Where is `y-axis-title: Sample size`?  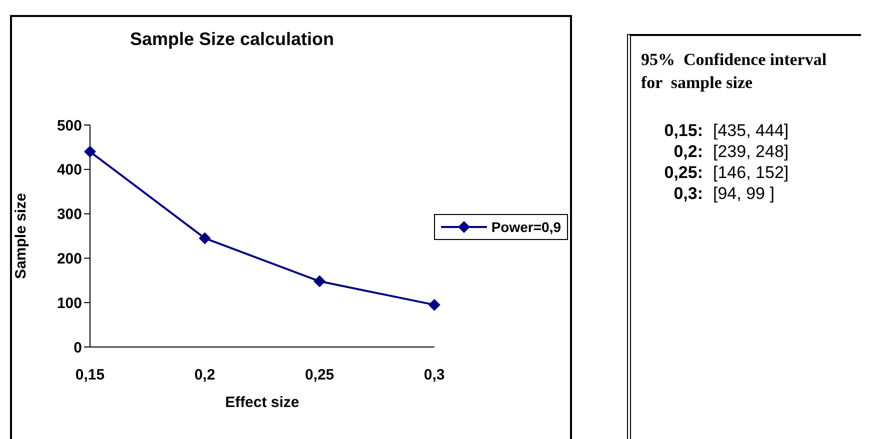 y-axis-title: Sample size is located at coordinates (21, 236).